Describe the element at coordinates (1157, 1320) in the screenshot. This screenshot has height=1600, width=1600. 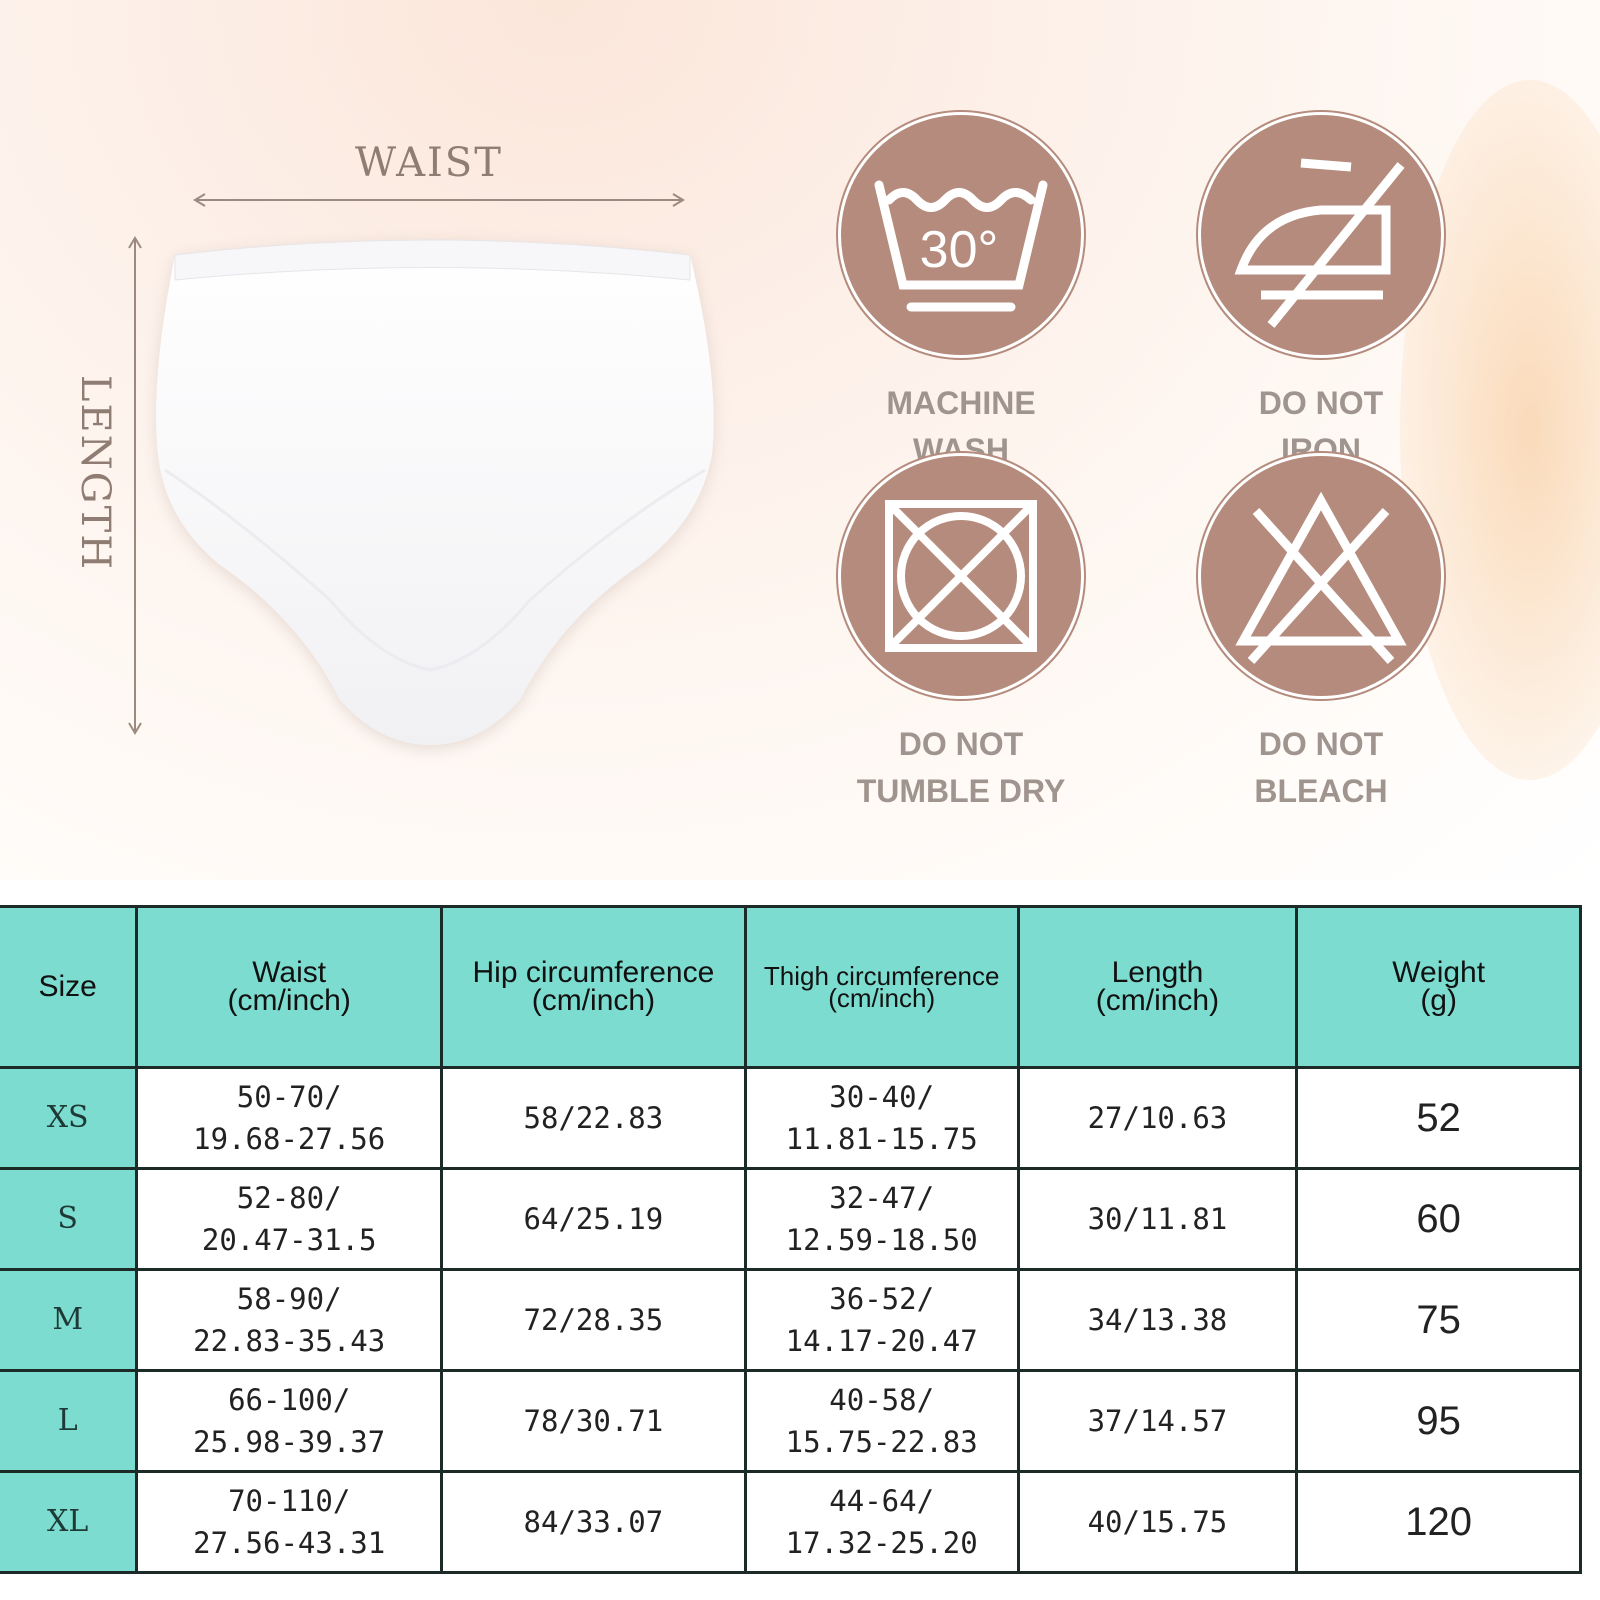
I see `cell-length: 34/13.38` at that location.